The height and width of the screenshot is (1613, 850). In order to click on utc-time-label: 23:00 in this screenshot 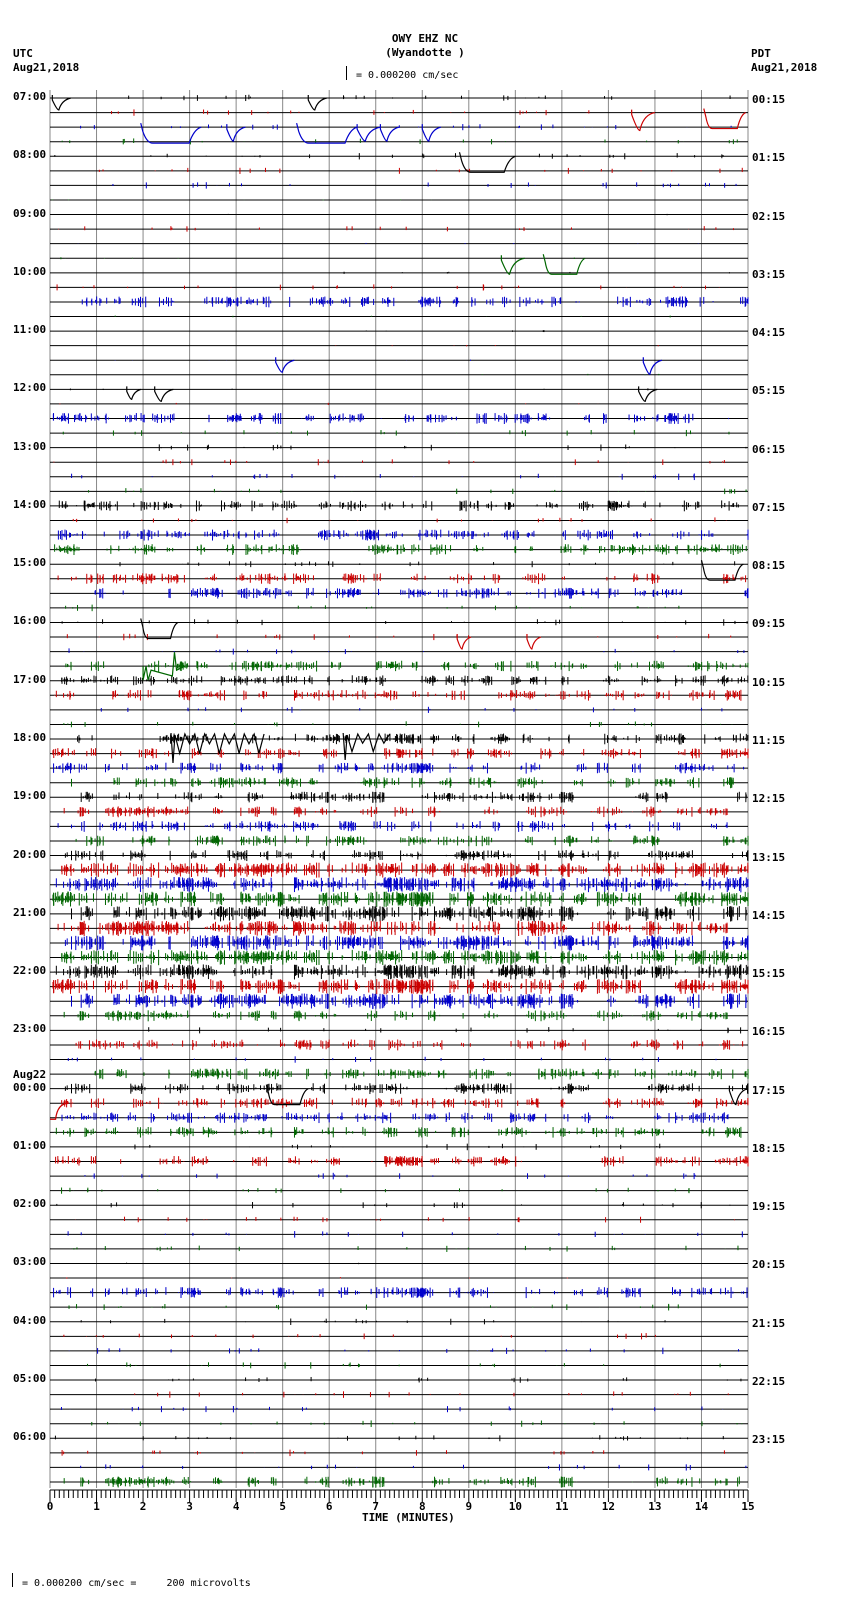, I will do `click(30, 1029)`.